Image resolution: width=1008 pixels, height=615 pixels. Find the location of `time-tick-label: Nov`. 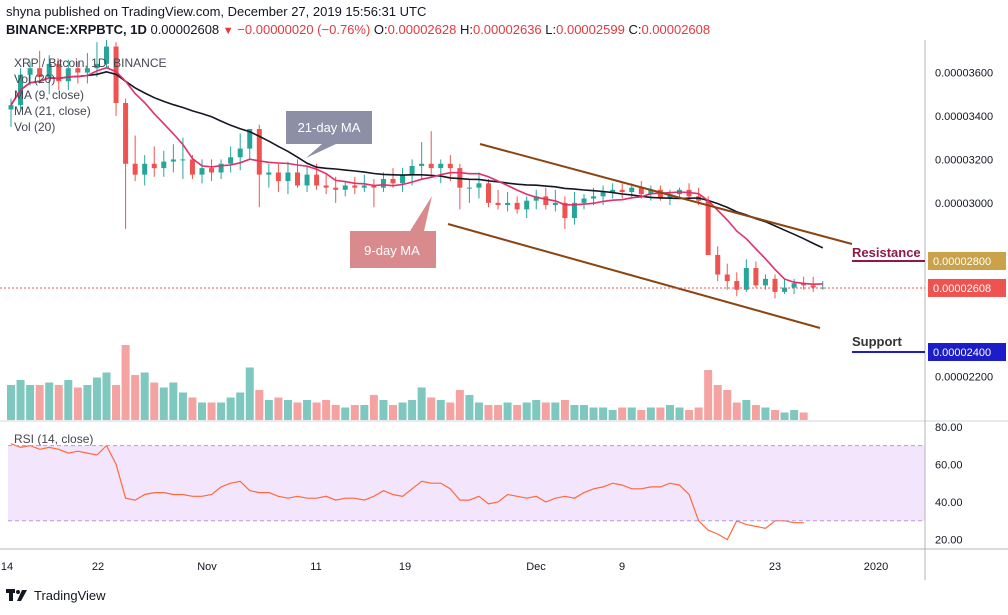

time-tick-label: Nov is located at coordinates (207, 567).